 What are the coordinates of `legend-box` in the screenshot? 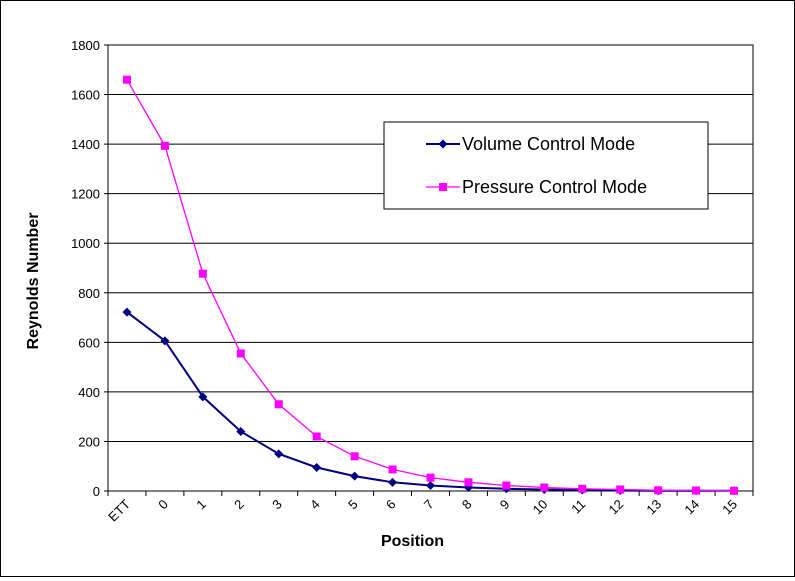 It's located at (546, 165).